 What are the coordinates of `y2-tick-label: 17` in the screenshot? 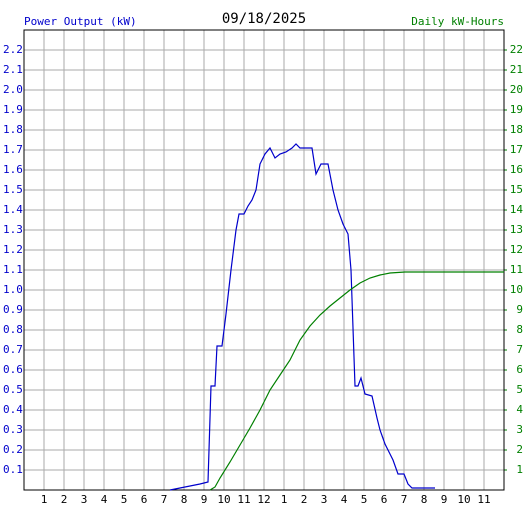 It's located at (516, 149).